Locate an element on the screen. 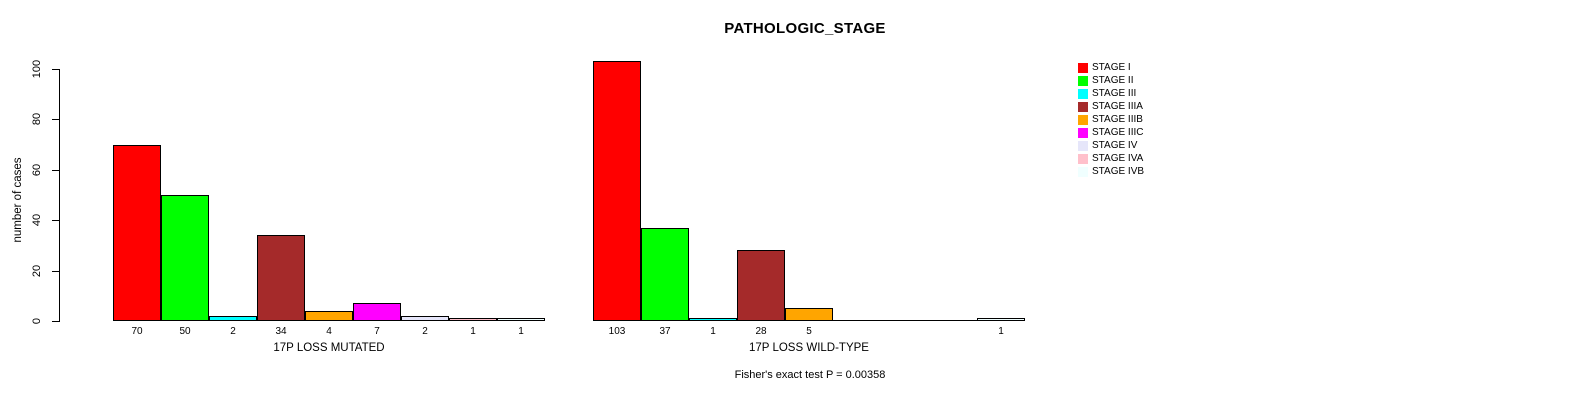 Image resolution: width=1590 pixels, height=400 pixels. legend-label: STAGE IV is located at coordinates (1115, 145).